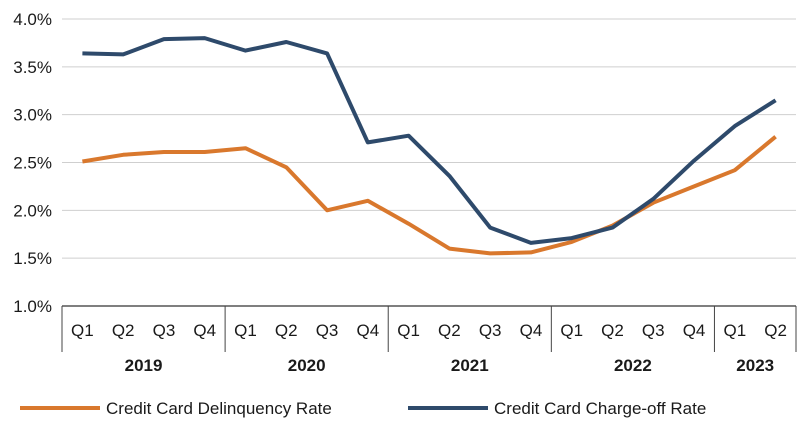 The image size is (800, 424). I want to click on year-label: 2023, so click(755, 365).